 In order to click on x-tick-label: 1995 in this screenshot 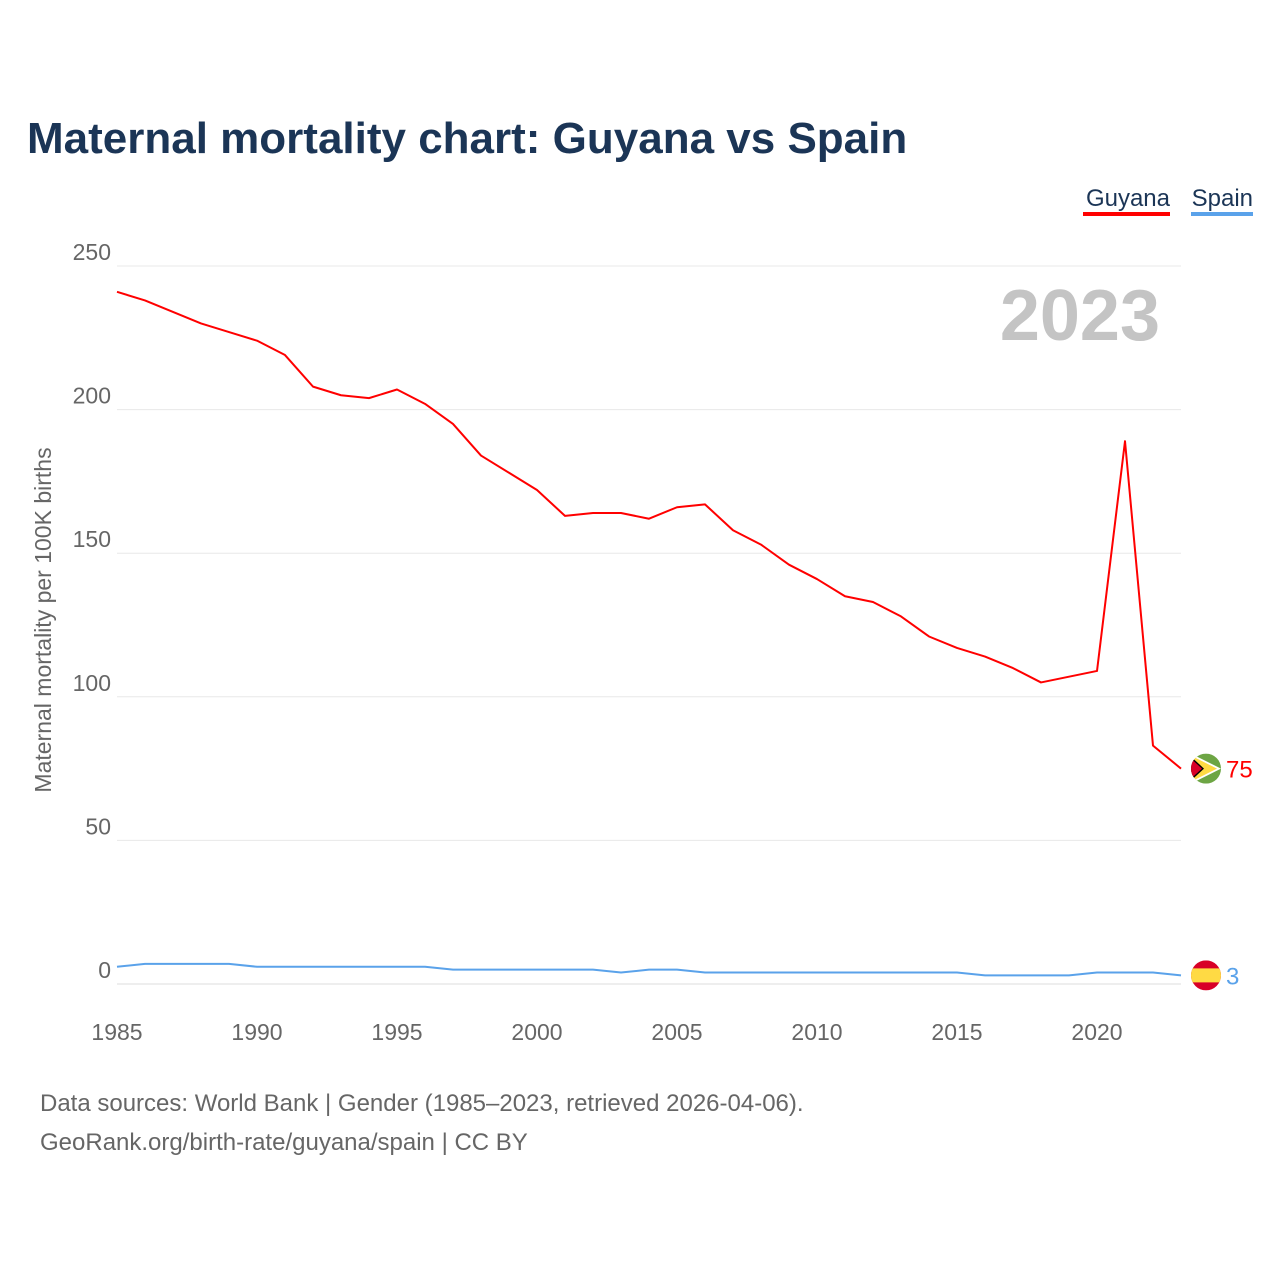, I will do `click(396, 1032)`.